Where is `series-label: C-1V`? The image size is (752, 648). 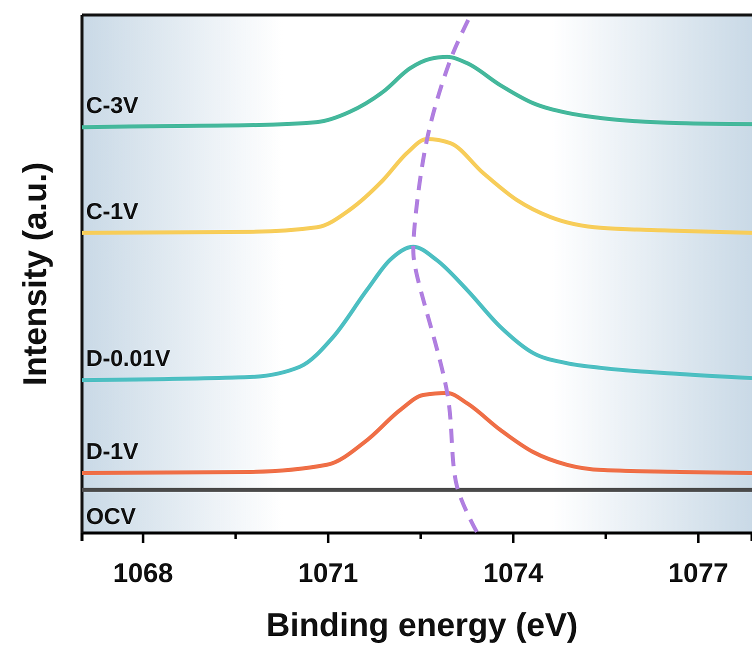
series-label: C-1V is located at coordinates (113, 211).